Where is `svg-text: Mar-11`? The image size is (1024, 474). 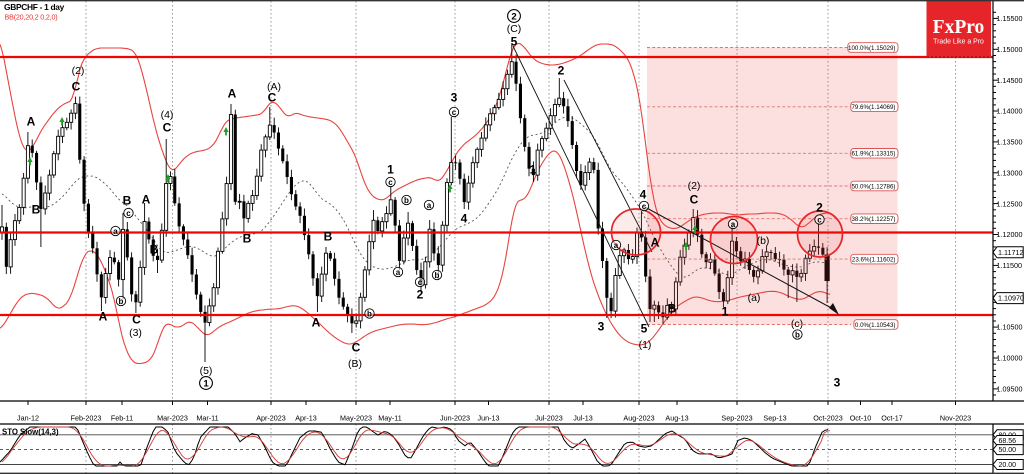 svg-text: Mar-11 is located at coordinates (207, 418).